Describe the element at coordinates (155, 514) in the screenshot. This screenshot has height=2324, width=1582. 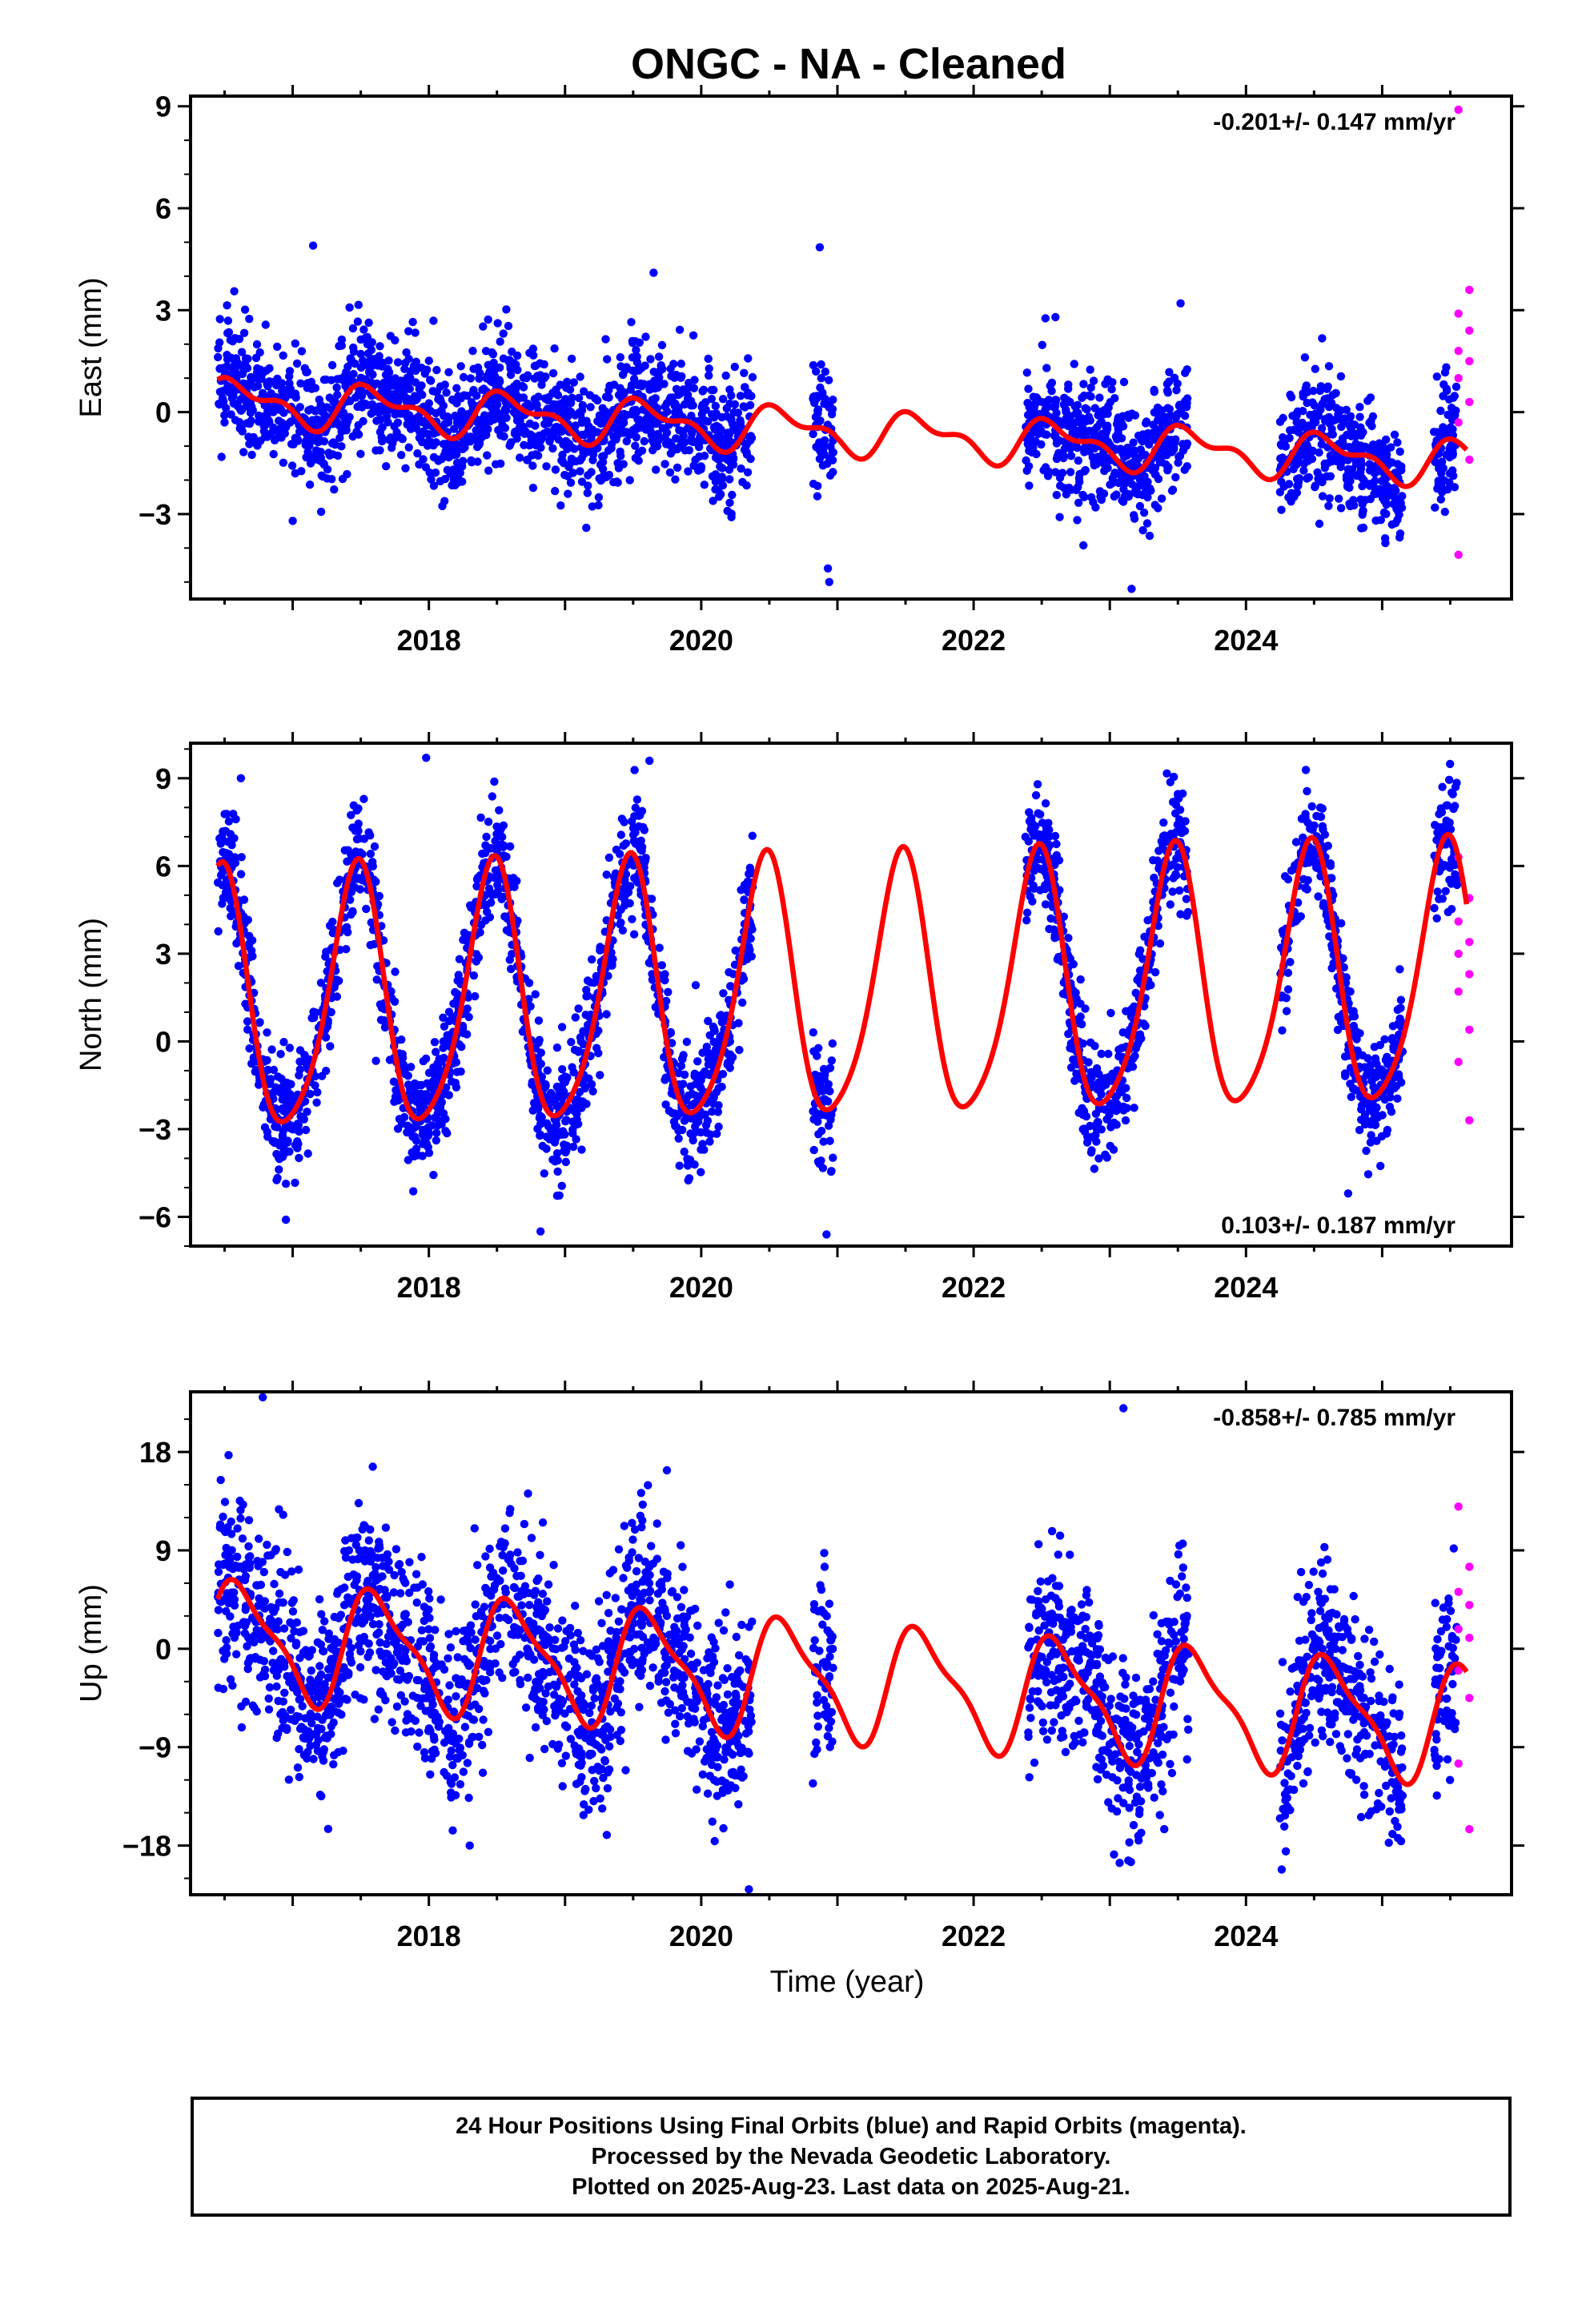
I see `y-tick-label: −3` at that location.